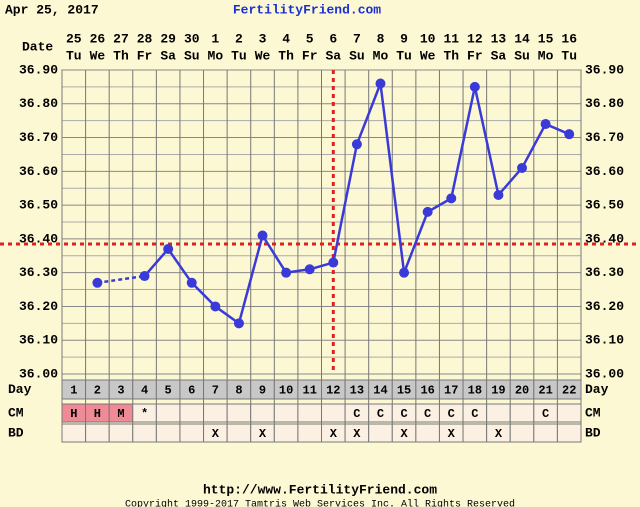 The height and width of the screenshot is (507, 640). What do you see at coordinates (604, 205) in the screenshot?
I see `y-tick-label-right: 36.50` at bounding box center [604, 205].